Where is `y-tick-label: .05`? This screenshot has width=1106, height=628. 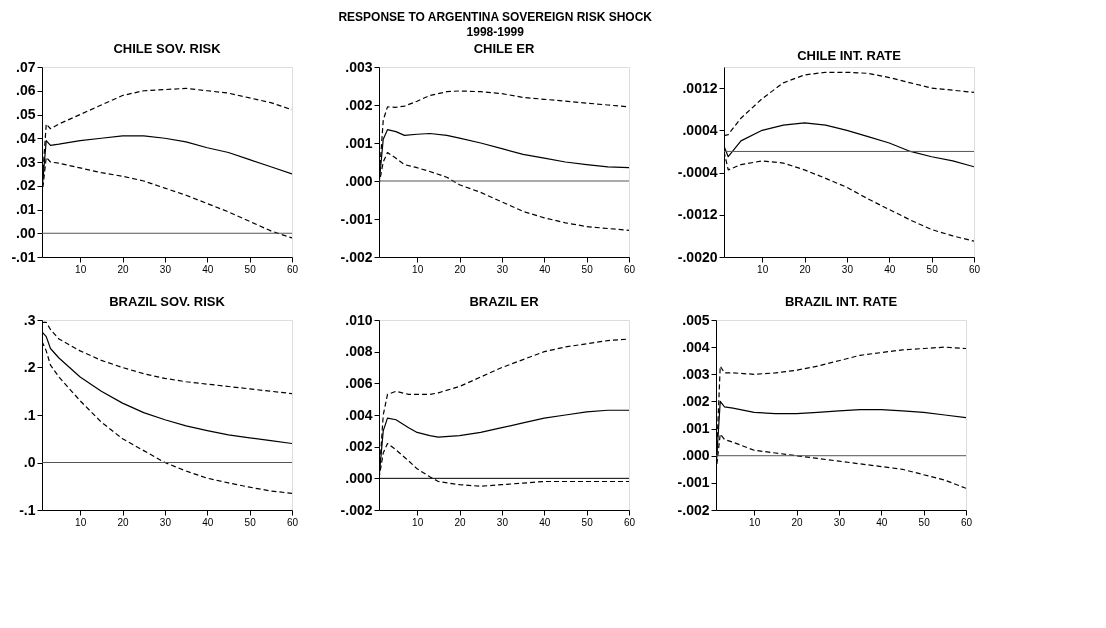 y-tick-label: .05 is located at coordinates (26, 114).